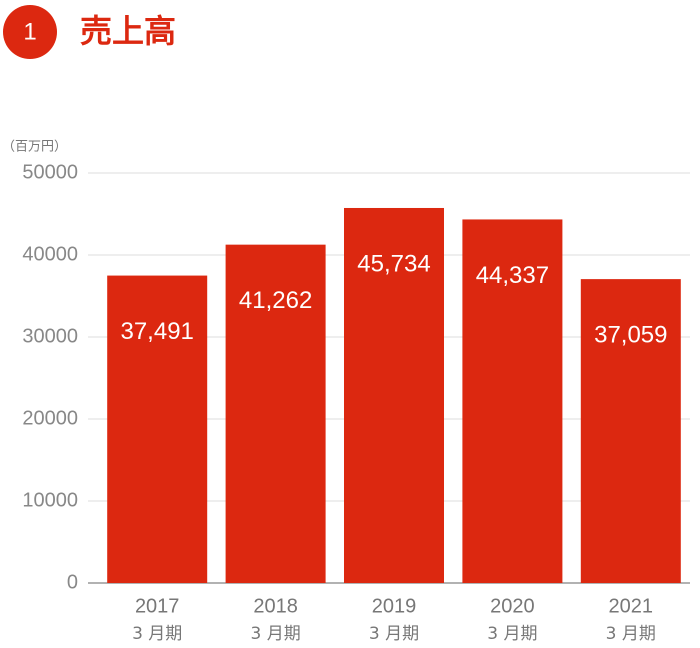 The height and width of the screenshot is (648, 700). Describe the element at coordinates (156, 331) in the screenshot. I see `data-label: 37,491` at that location.